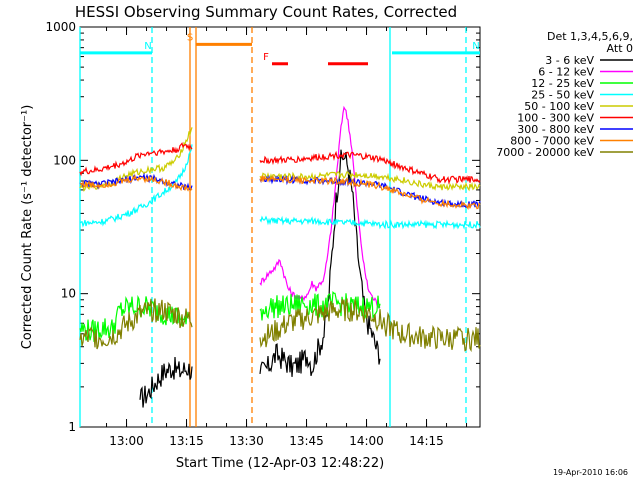 The width and height of the screenshot is (640, 480). What do you see at coordinates (27, 227) in the screenshot?
I see `y-axis-label: Corrected Count Rate (s⁻¹ detector⁻¹)` at bounding box center [27, 227].